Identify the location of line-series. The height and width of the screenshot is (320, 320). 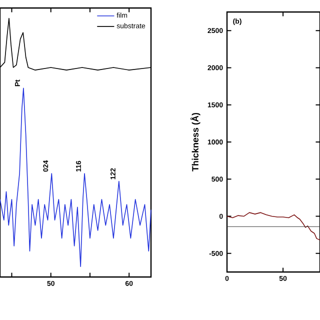
(273, 226).